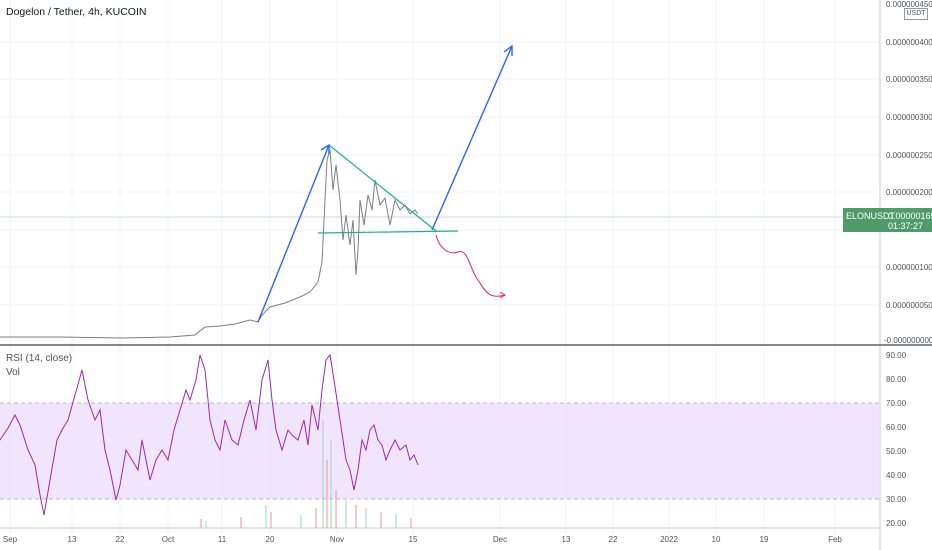 Image resolution: width=932 pixels, height=550 pixels. I want to click on symbol-label: ELONUSDT, so click(871, 216).